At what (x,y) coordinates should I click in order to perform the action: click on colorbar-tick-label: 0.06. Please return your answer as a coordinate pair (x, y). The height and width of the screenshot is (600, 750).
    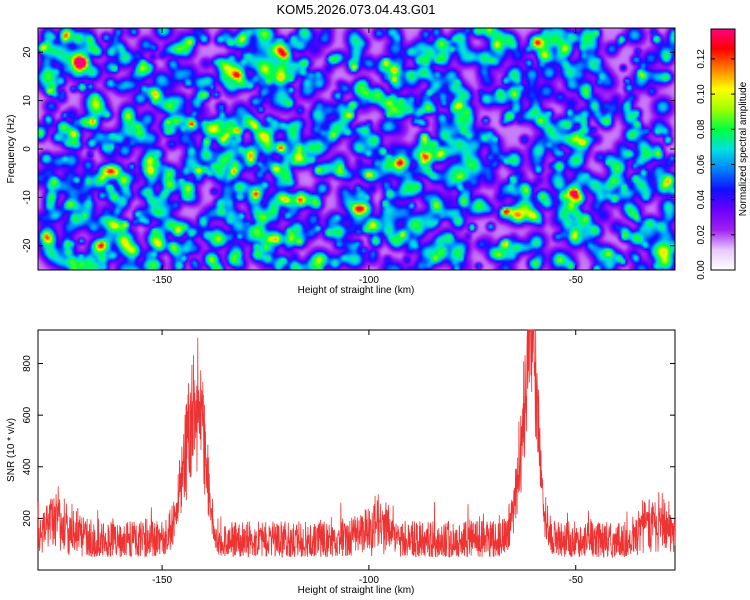
    Looking at the image, I should click on (701, 164).